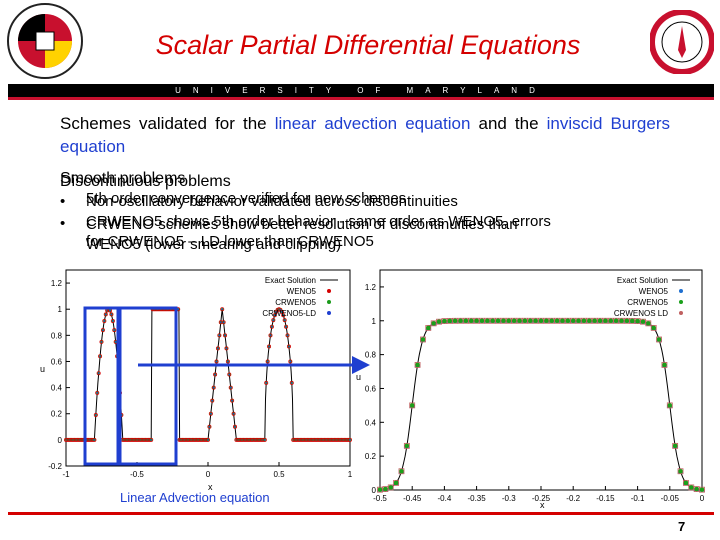 The width and height of the screenshot is (720, 540). Describe the element at coordinates (647, 302) in the screenshot. I see `legend-entry: CRWENO5` at that location.